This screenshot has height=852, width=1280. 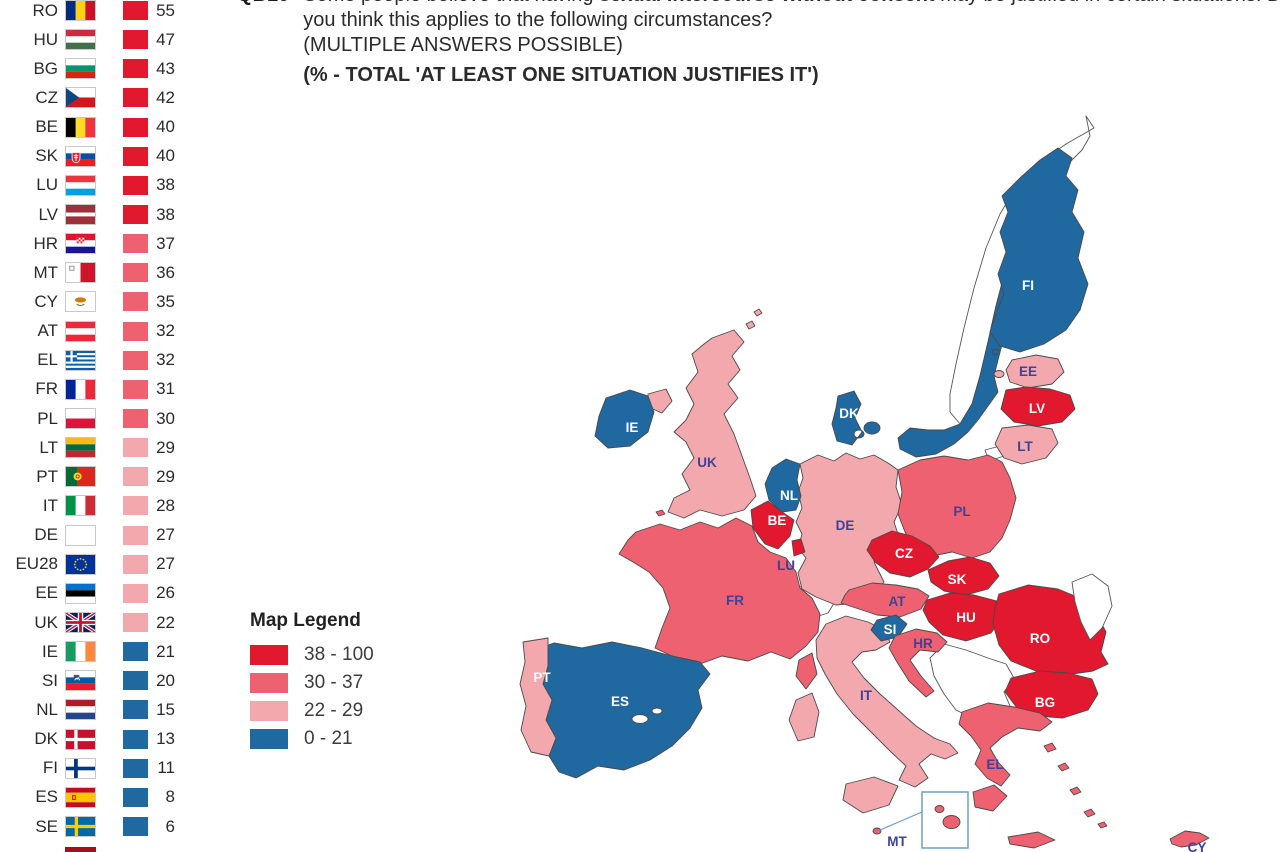 What do you see at coordinates (80, 849) in the screenshot?
I see `clipped-next-row-flag` at bounding box center [80, 849].